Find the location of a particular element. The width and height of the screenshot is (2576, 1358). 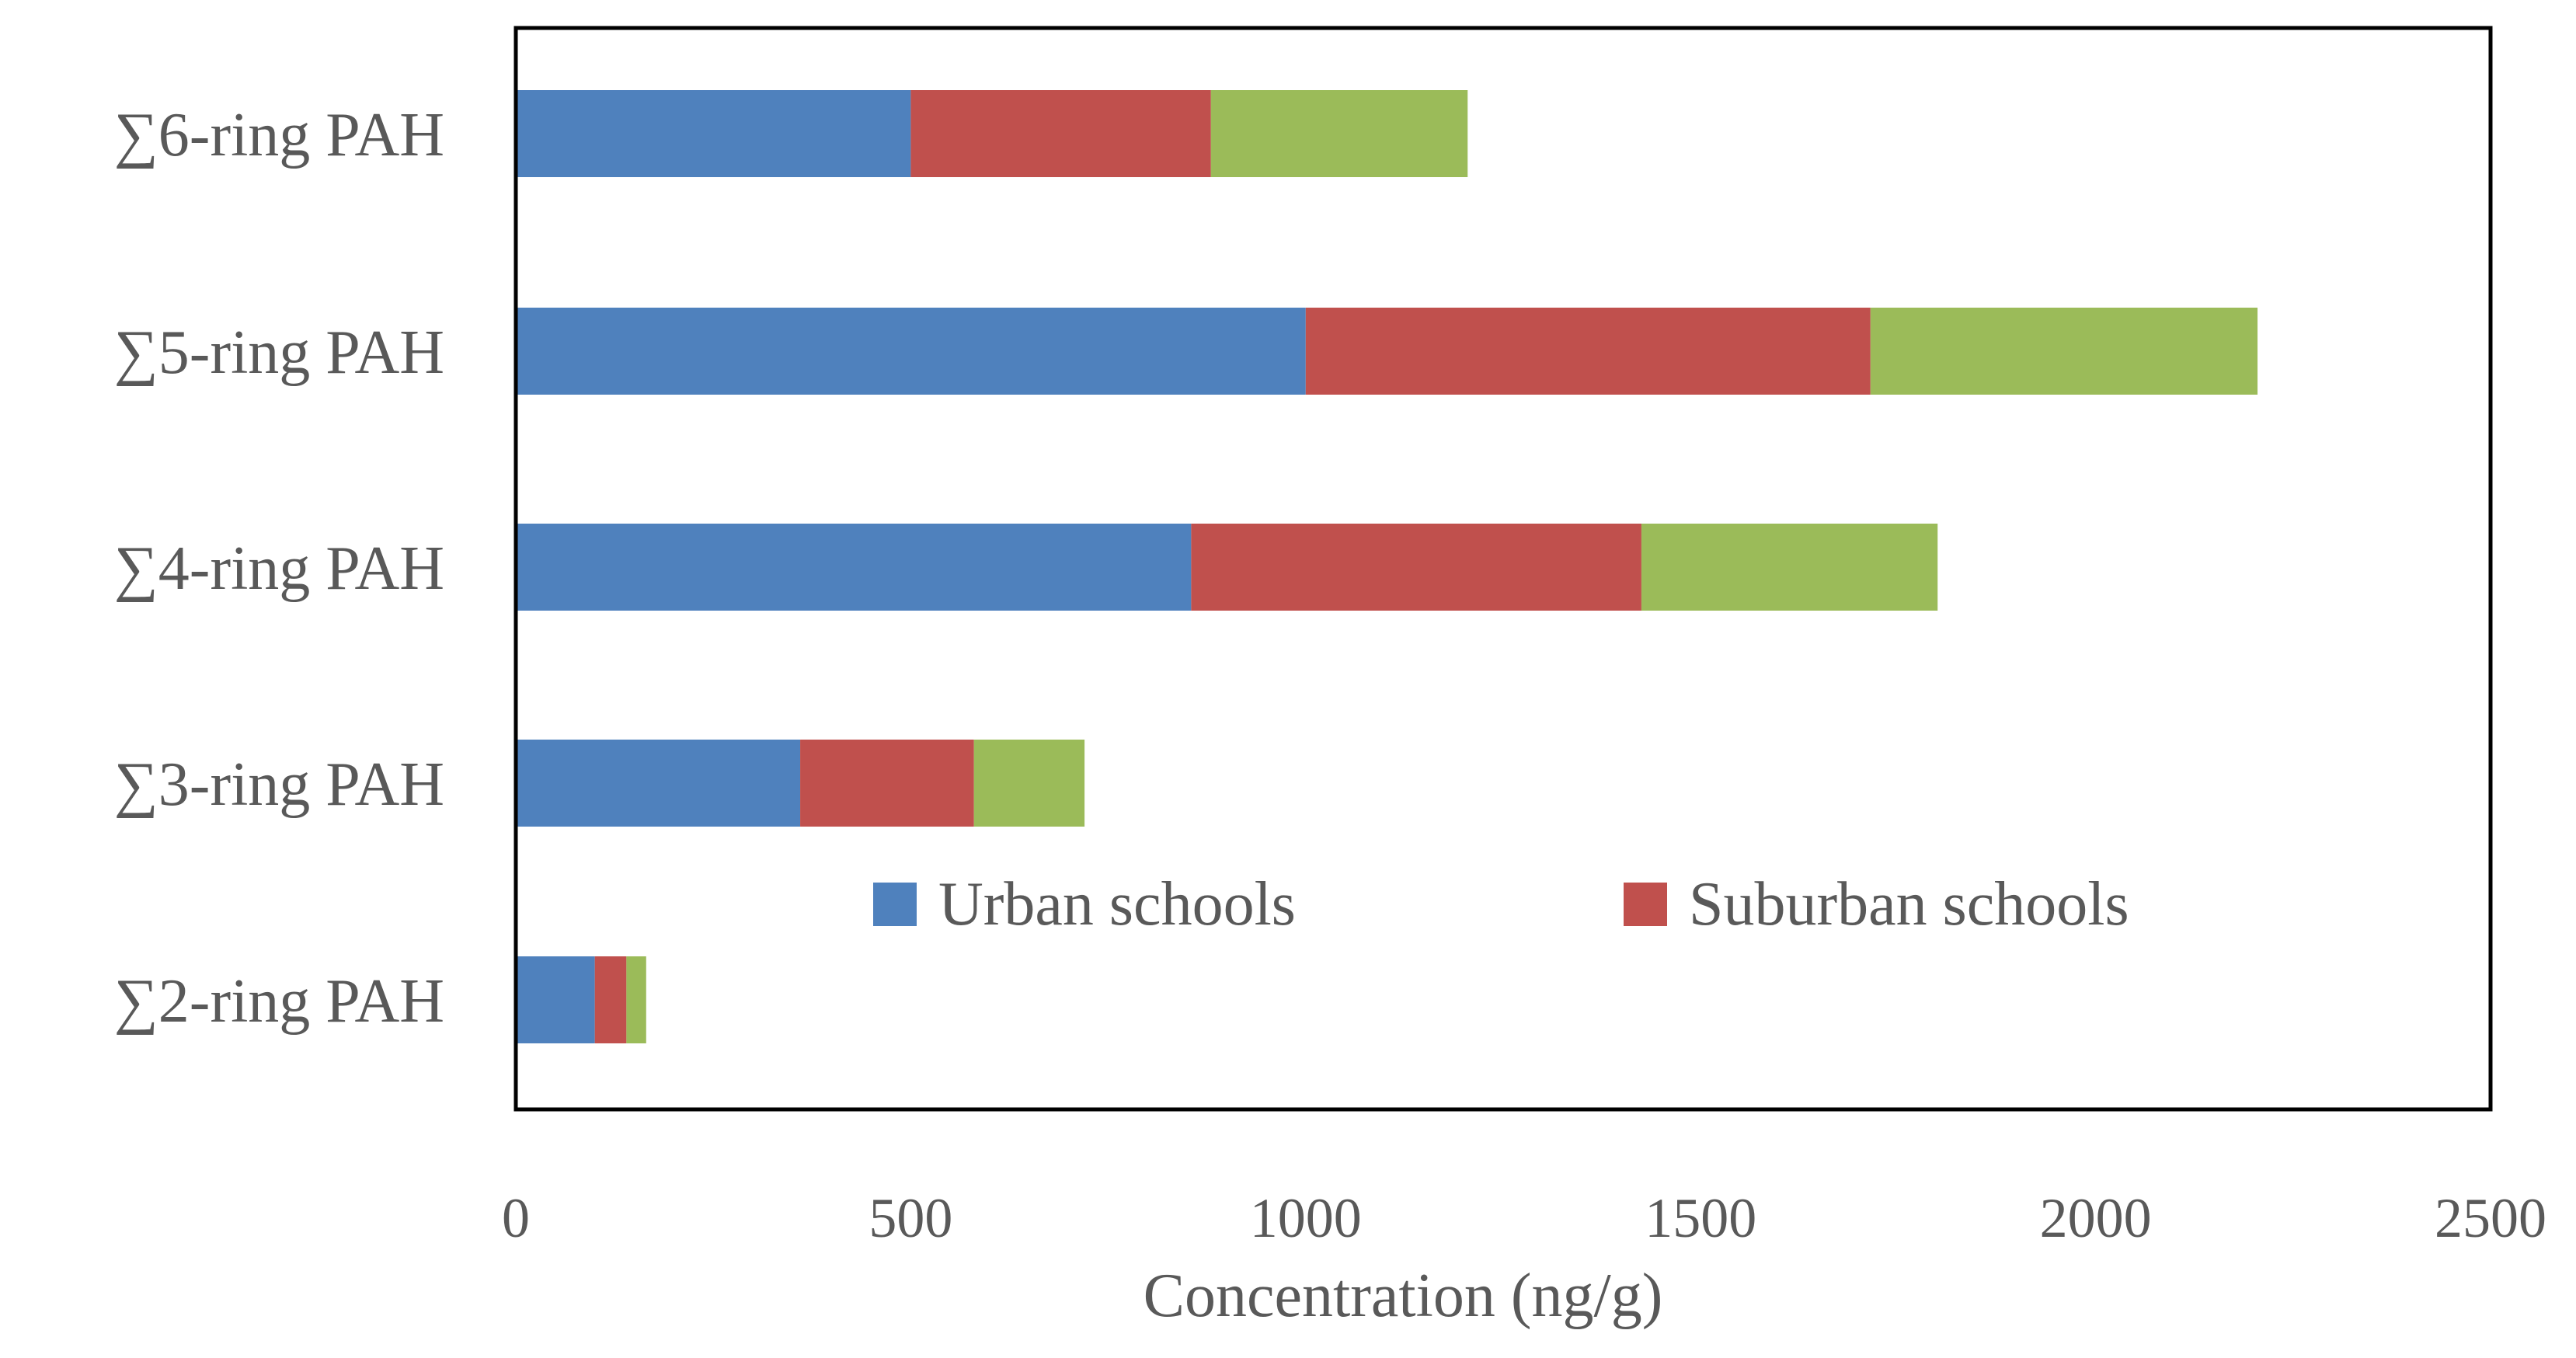

category-label-2-ring-pah: ∑2-ring PAH is located at coordinates (279, 1002).